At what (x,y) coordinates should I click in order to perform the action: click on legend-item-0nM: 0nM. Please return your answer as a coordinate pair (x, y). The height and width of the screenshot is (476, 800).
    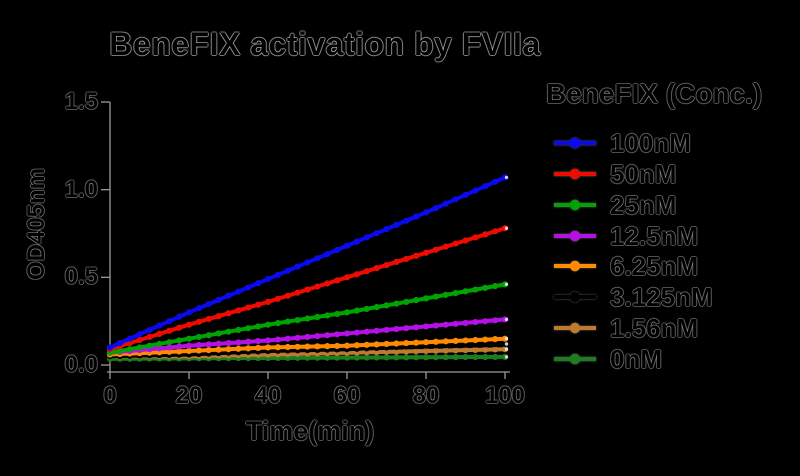
    Looking at the image, I should click on (607, 359).